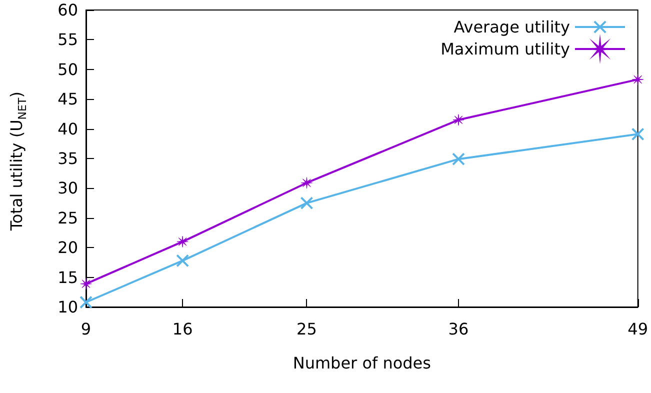 Image resolution: width=651 pixels, height=393 pixels. What do you see at coordinates (86, 329) in the screenshot?
I see `x-tick-label: 9` at bounding box center [86, 329].